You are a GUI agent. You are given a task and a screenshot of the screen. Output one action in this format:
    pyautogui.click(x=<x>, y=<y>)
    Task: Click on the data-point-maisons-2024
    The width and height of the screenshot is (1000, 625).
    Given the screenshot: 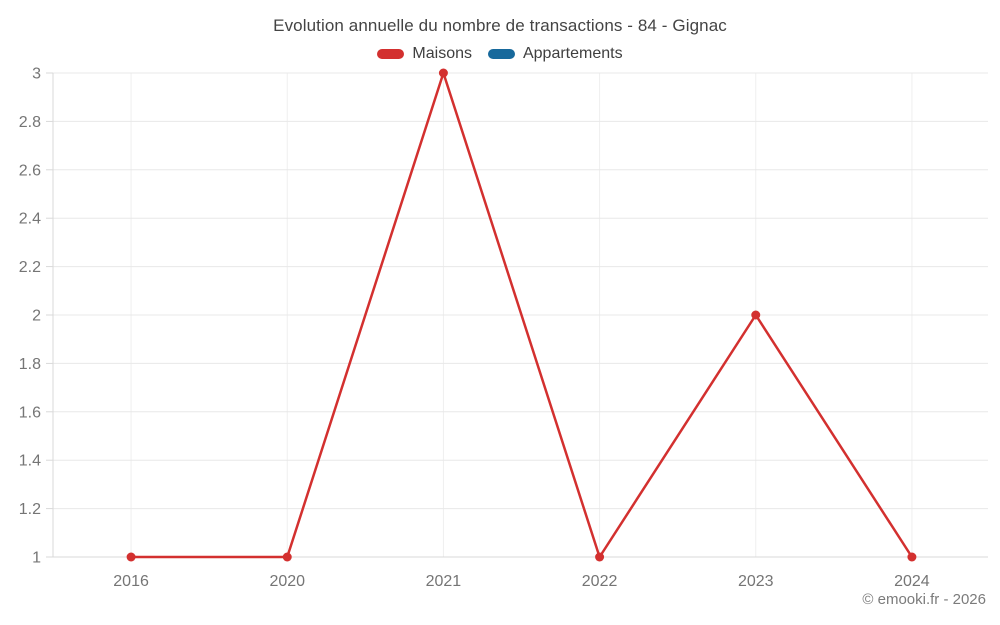 What is the action you would take?
    pyautogui.click(x=912, y=557)
    